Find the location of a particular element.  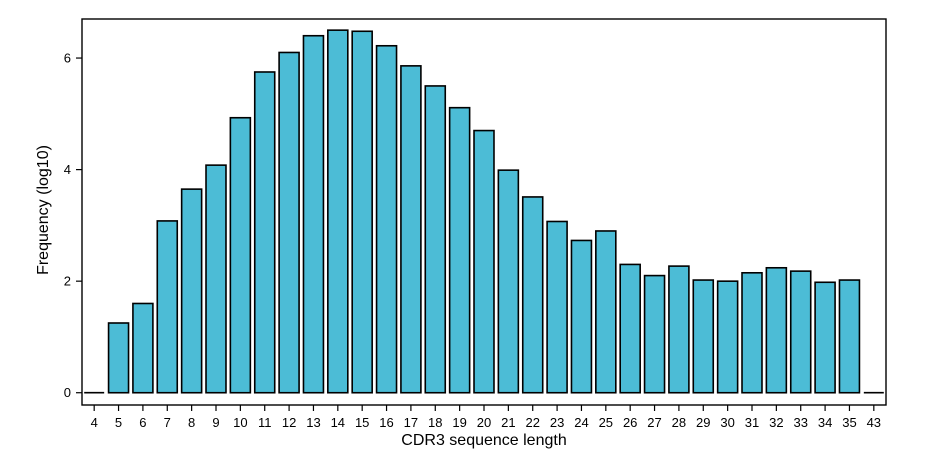

y-tick-label-6: 6 is located at coordinates (67, 58).